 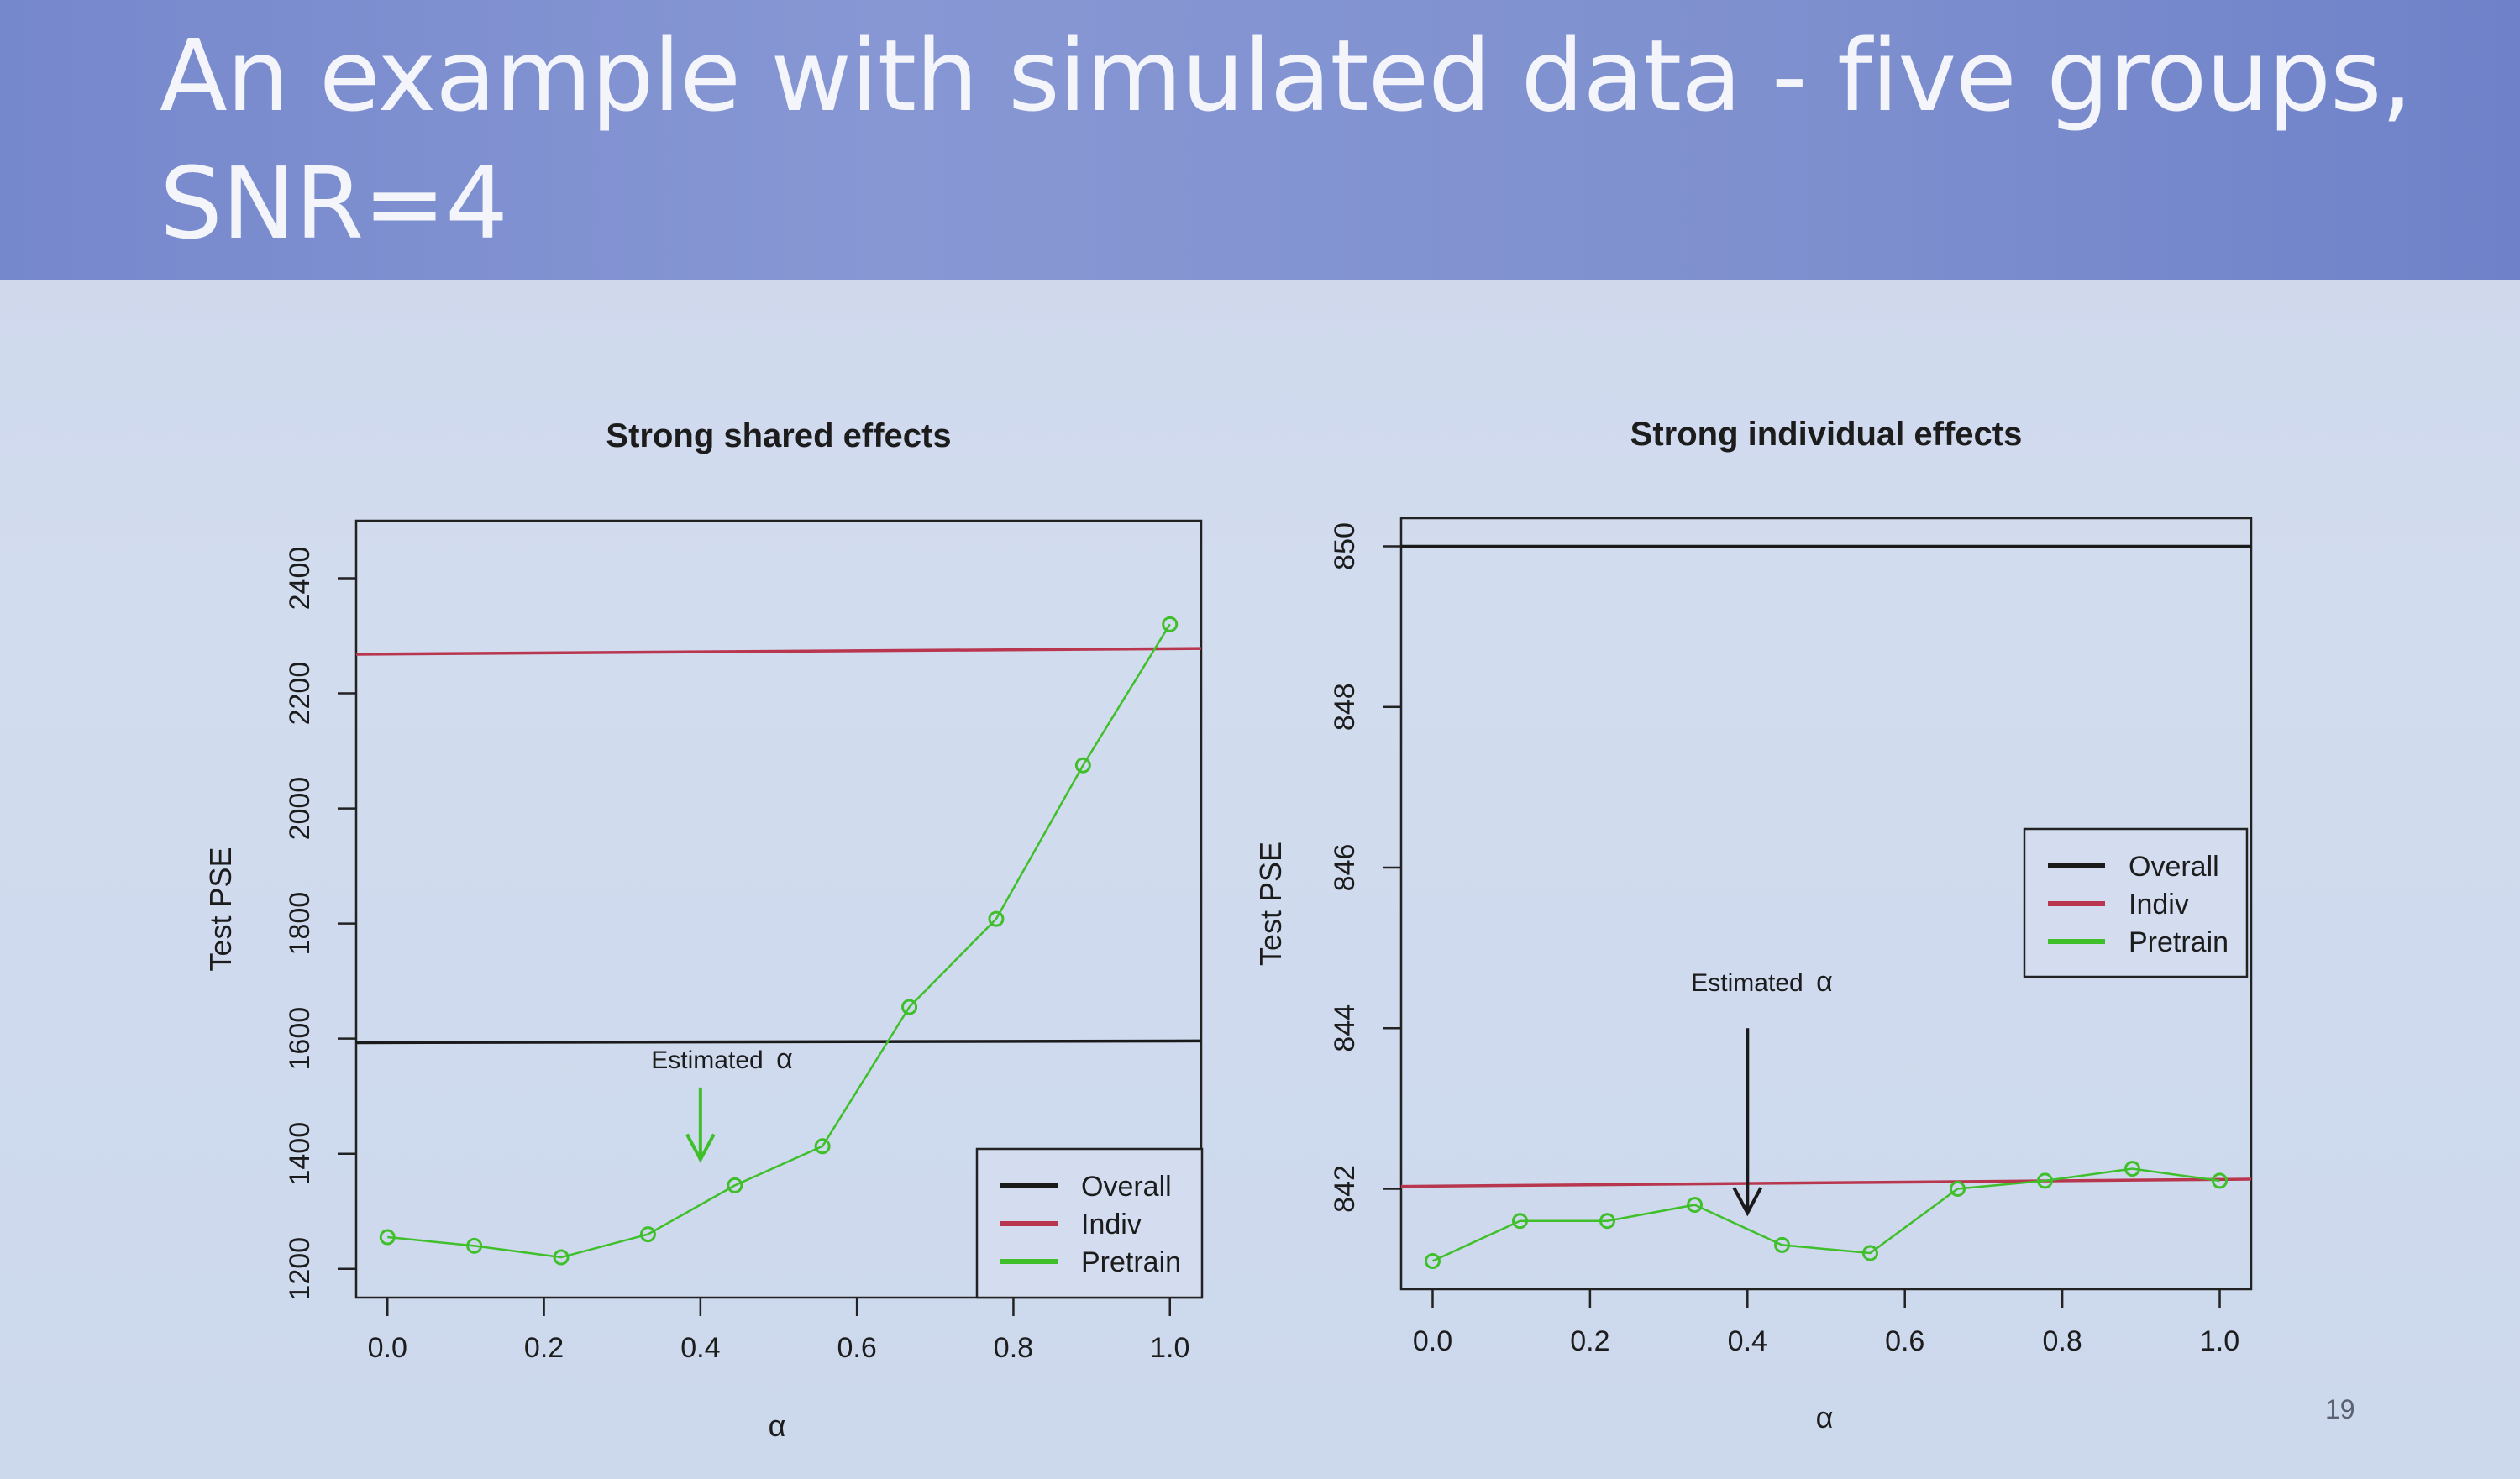 What do you see at coordinates (1826, 435) in the screenshot?
I see `chart-title: Strong individual effects` at bounding box center [1826, 435].